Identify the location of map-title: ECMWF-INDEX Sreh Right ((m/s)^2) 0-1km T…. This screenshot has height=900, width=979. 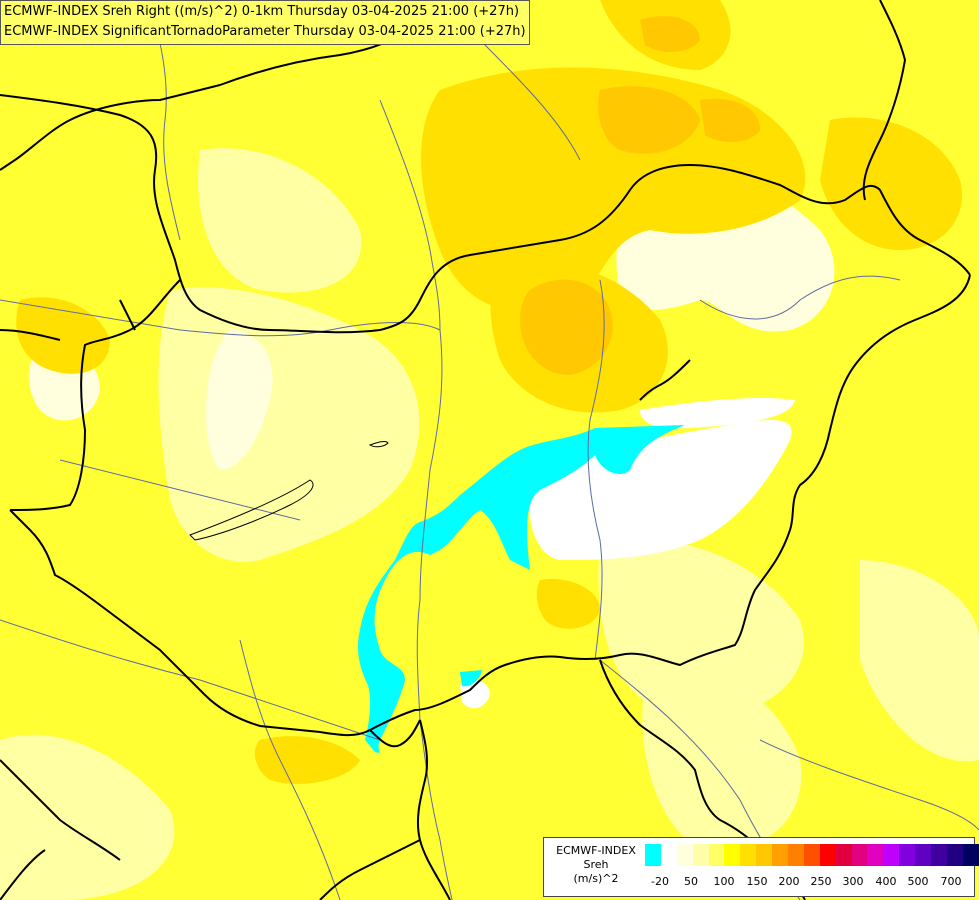
(265, 22).